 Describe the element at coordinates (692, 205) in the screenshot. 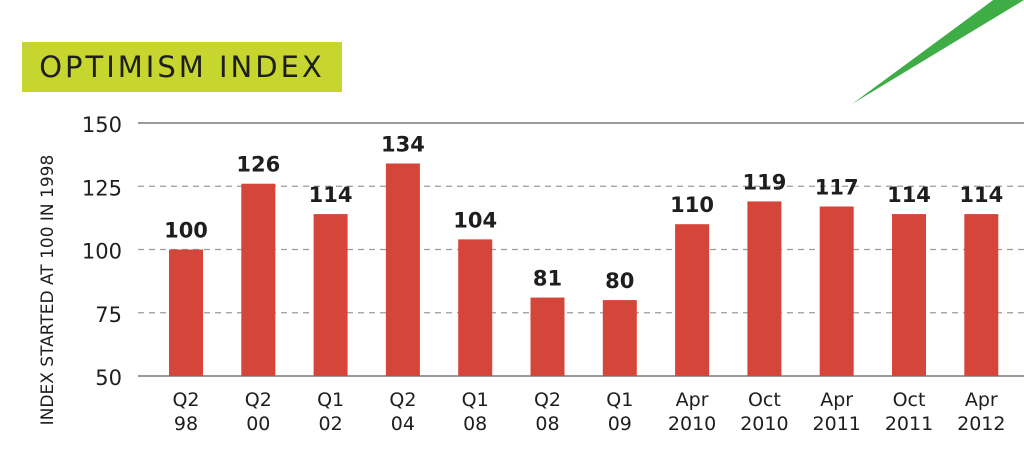

I see `data-label: 110` at that location.